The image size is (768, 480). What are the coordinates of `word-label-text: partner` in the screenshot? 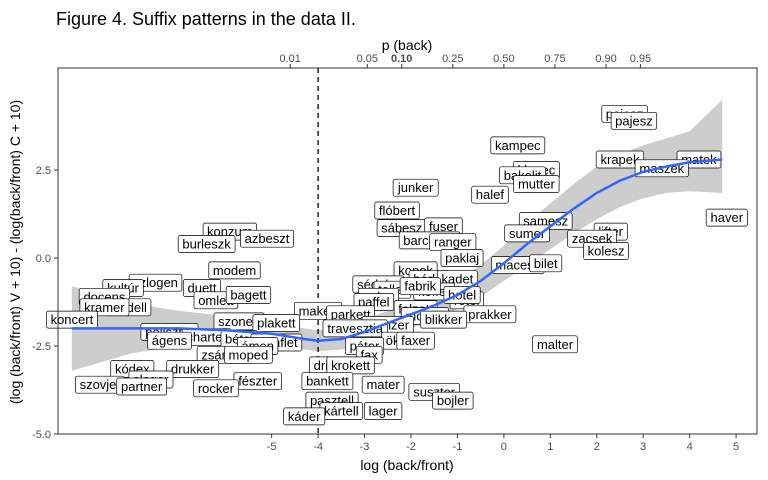 It's located at (142, 386).